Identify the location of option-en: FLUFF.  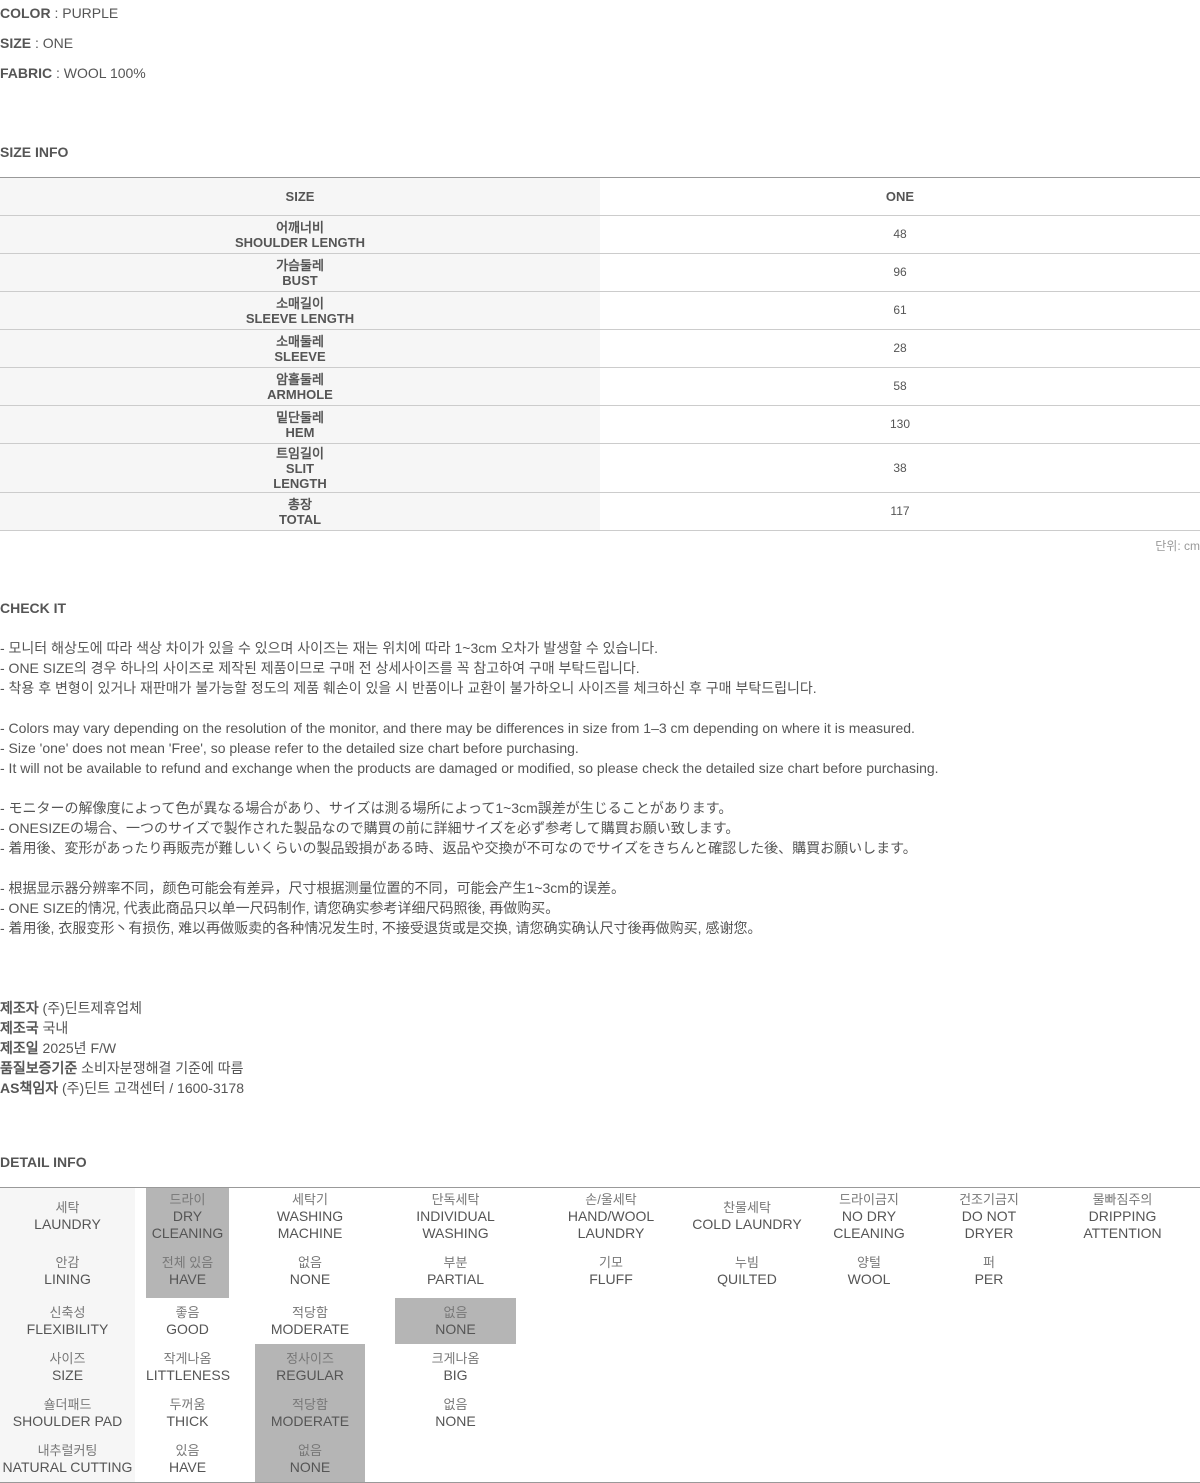
(611, 1279).